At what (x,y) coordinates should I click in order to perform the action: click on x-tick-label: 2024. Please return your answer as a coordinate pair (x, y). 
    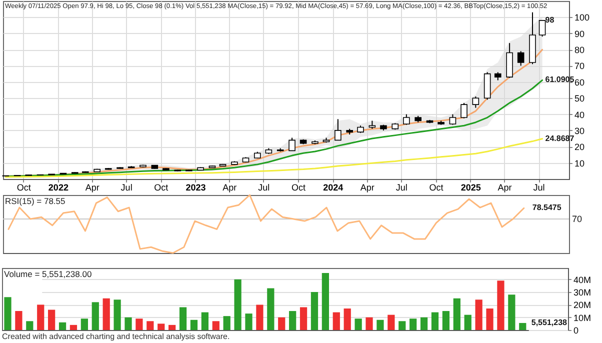
    Looking at the image, I should click on (333, 187).